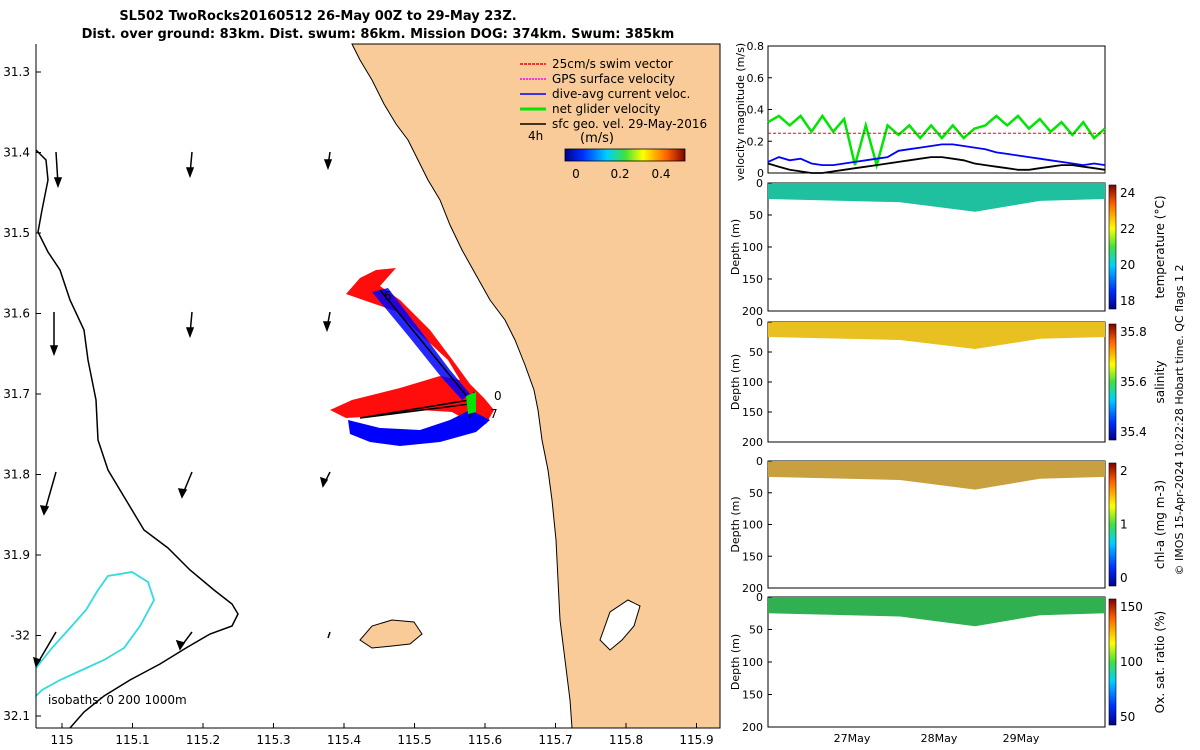  What do you see at coordinates (740, 112) in the screenshot?
I see `velocity-ylabel: velocity magnitude (m/s)` at bounding box center [740, 112].